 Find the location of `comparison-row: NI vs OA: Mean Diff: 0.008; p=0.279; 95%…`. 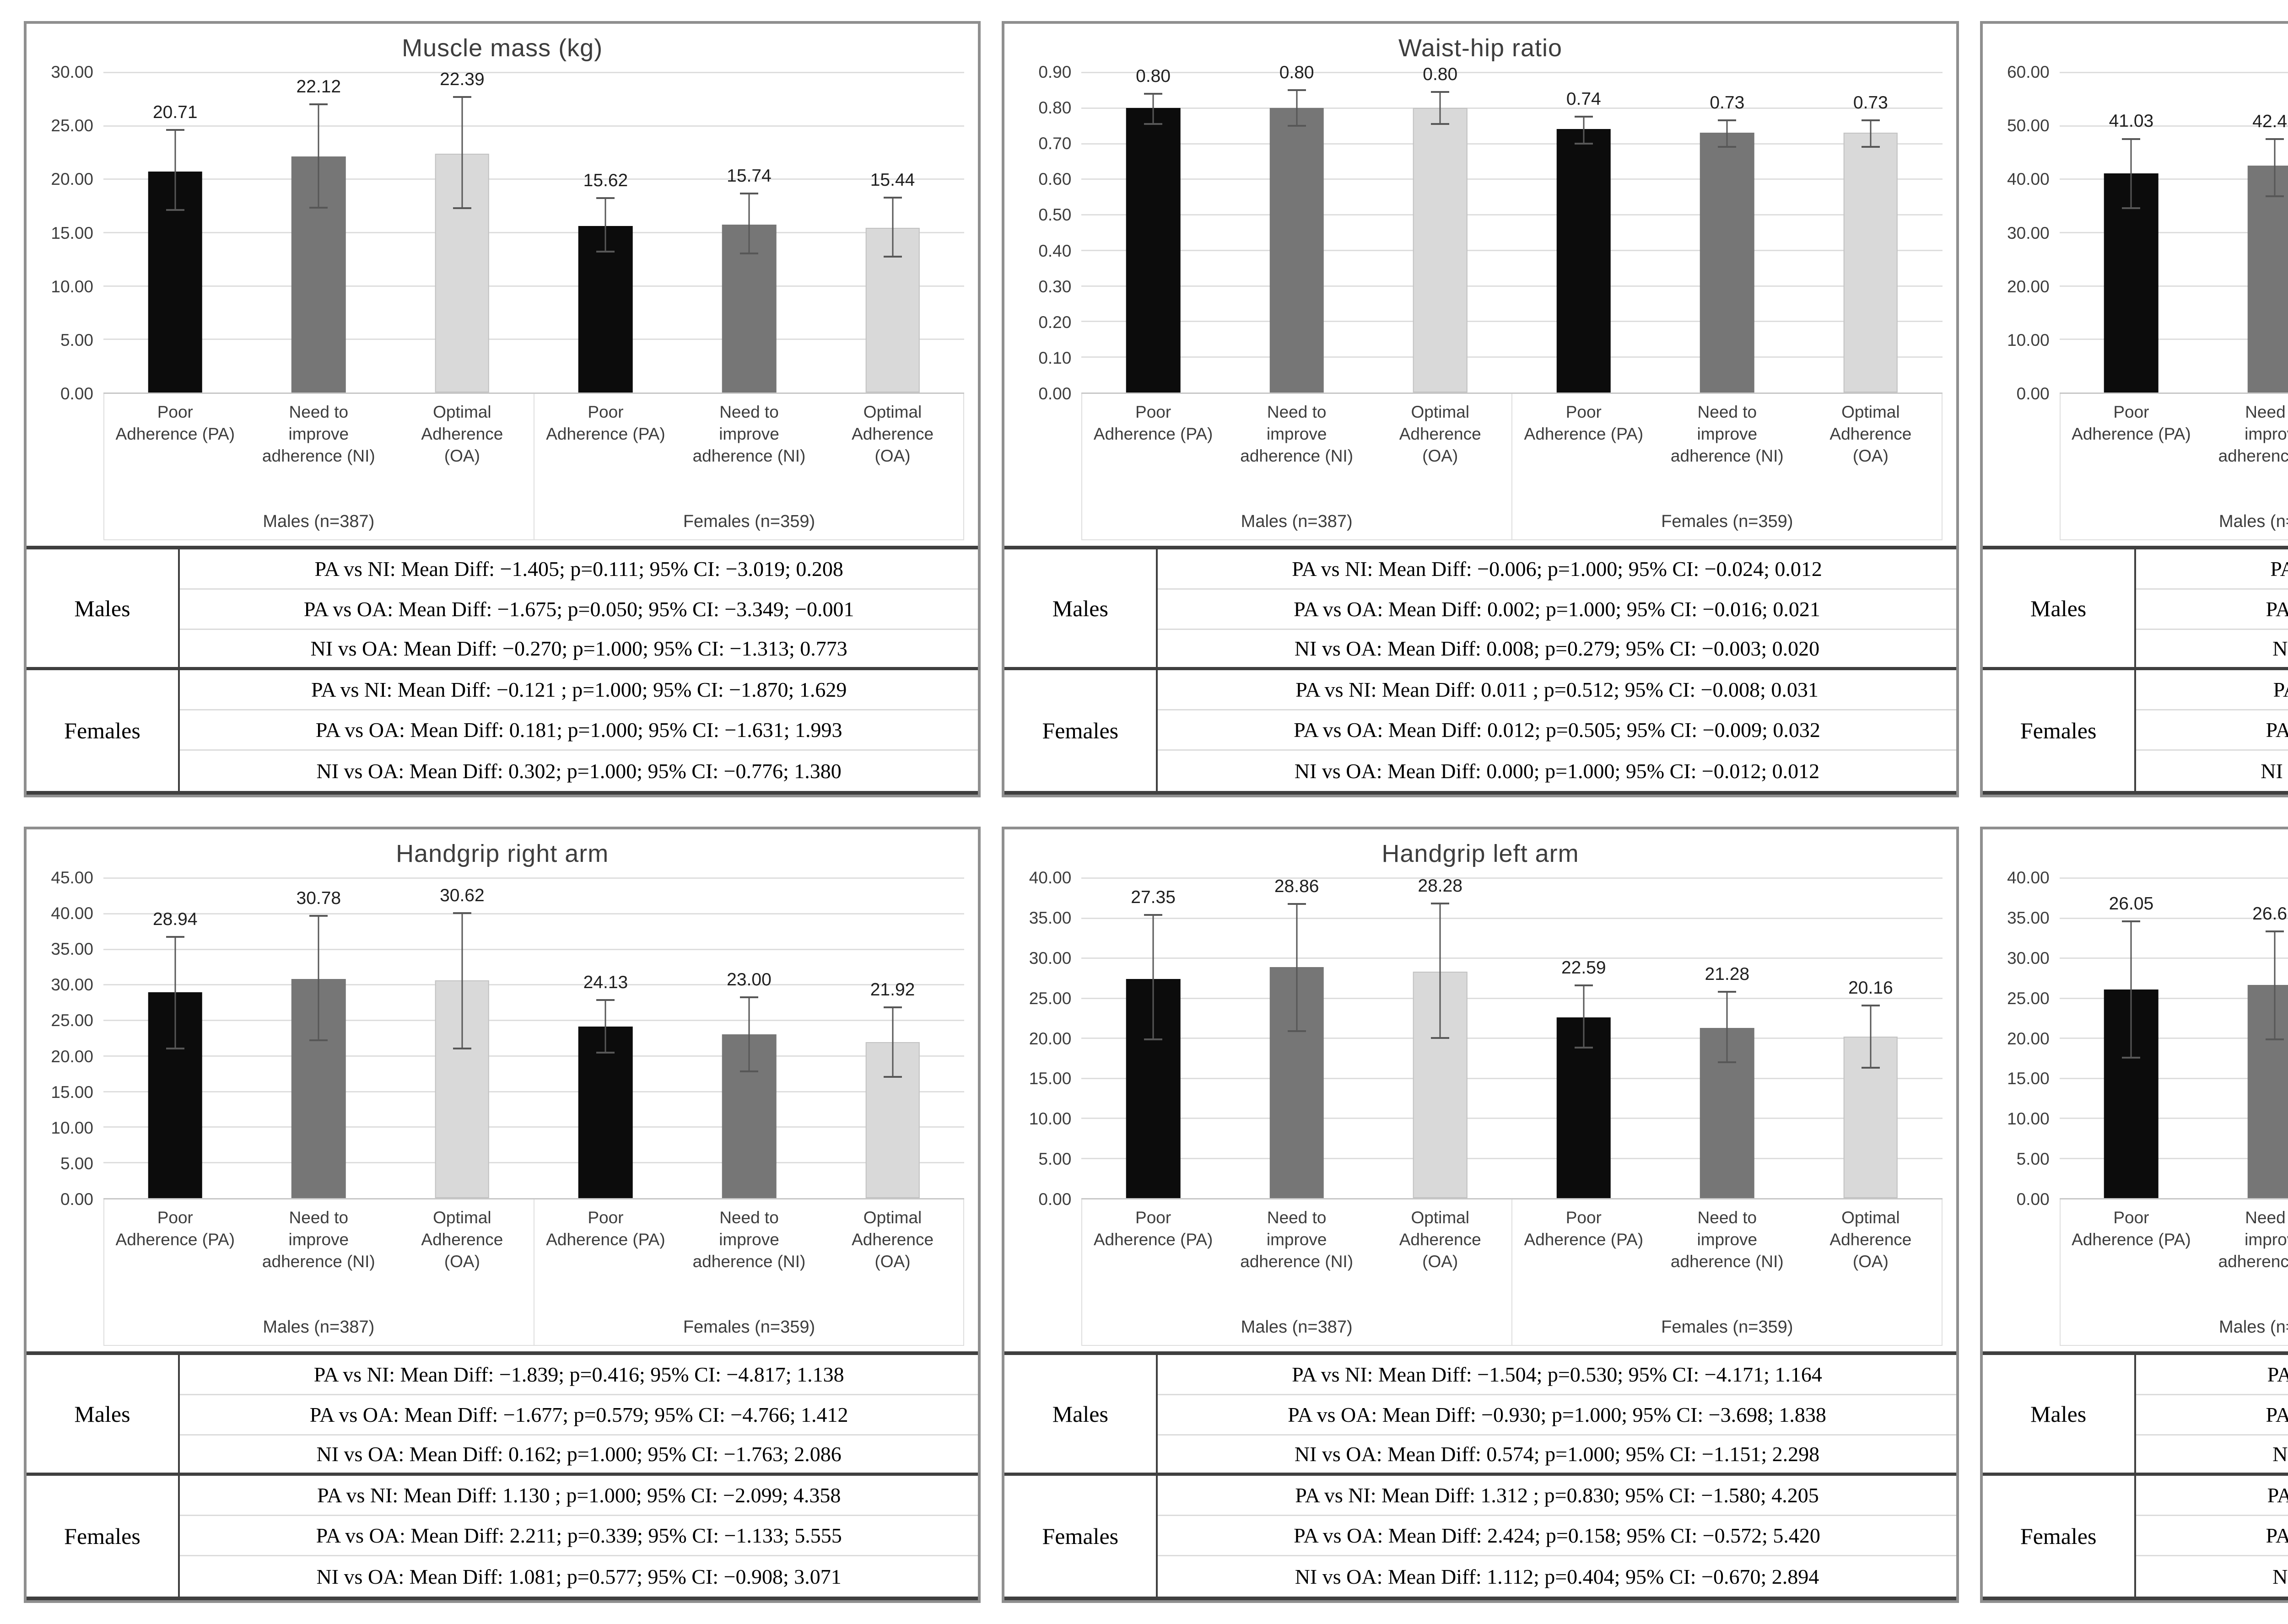

comparison-row: NI vs OA: Mean Diff: 0.008; p=0.279; 95%… is located at coordinates (1557, 650).